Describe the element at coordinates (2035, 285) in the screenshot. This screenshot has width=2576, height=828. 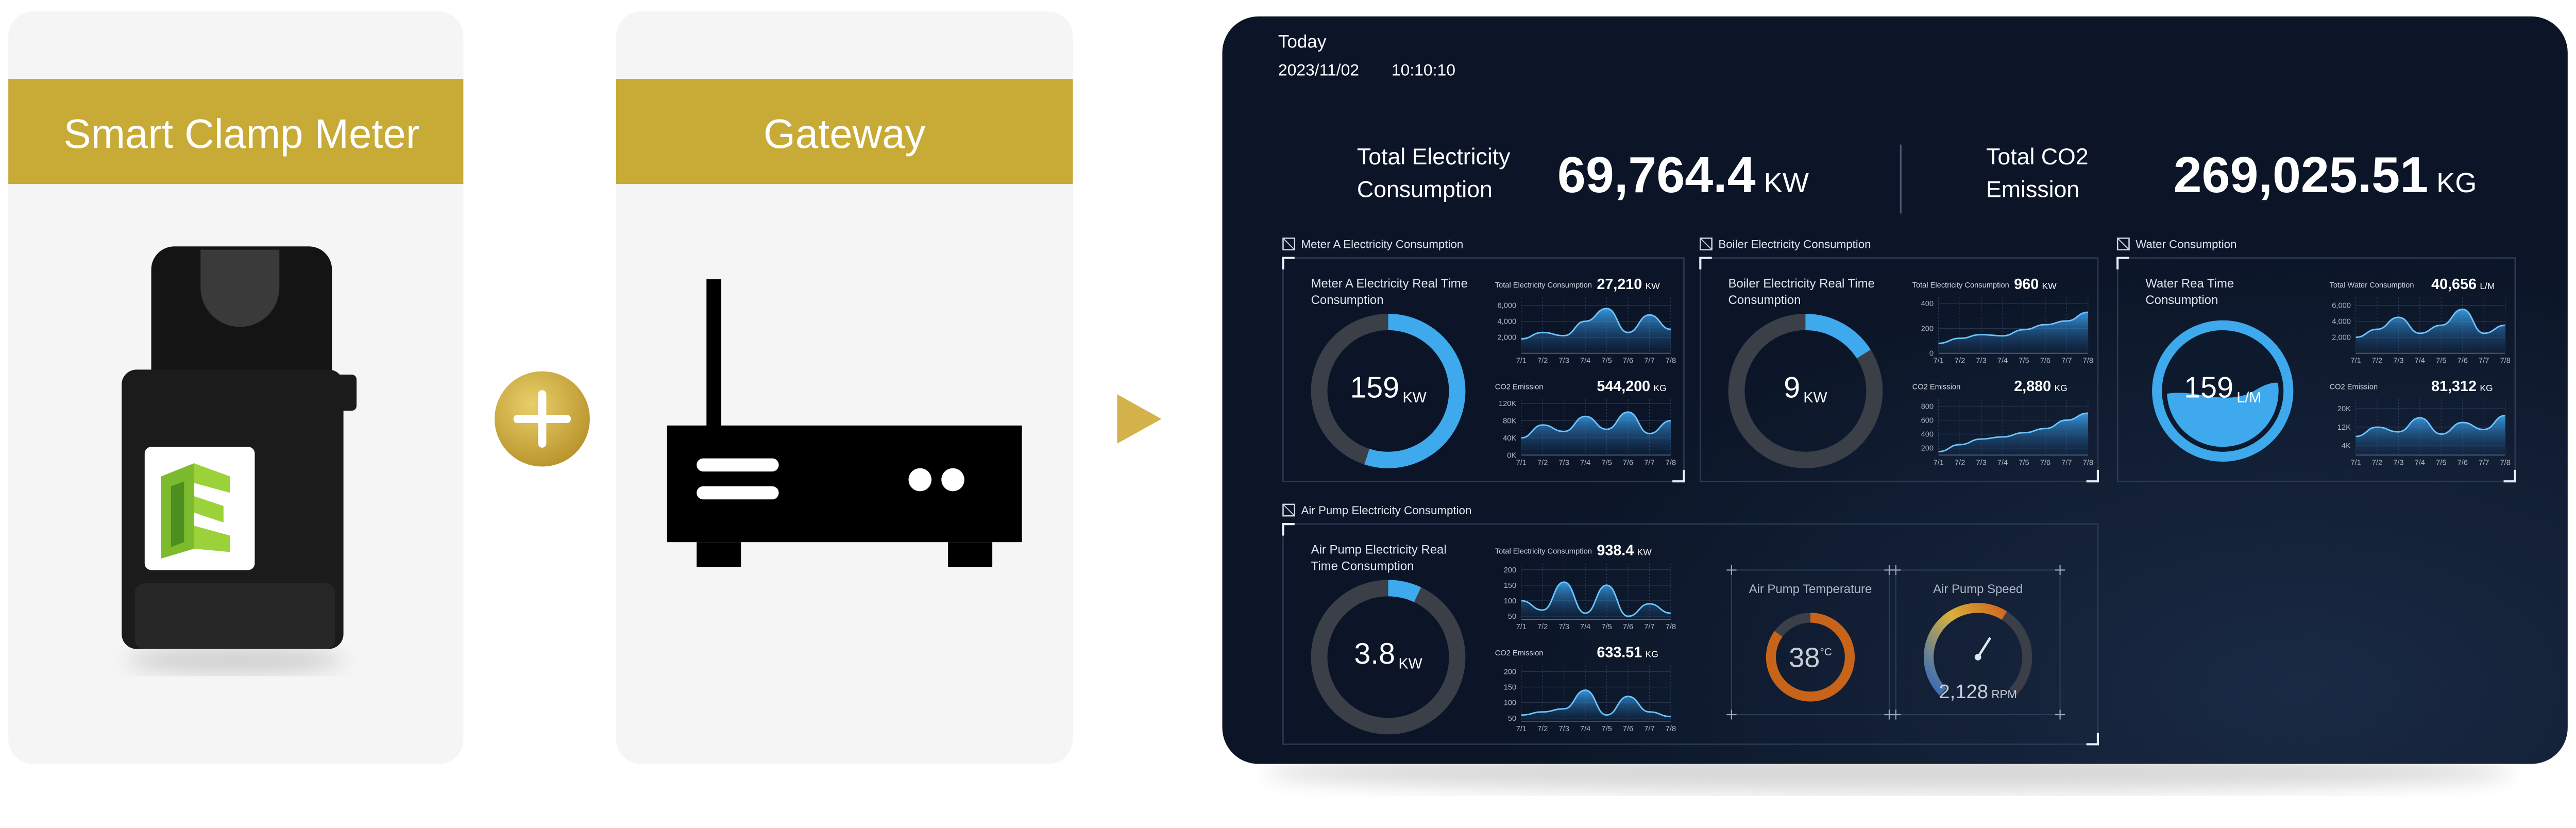
I see `chart-value: 960 KW` at that location.